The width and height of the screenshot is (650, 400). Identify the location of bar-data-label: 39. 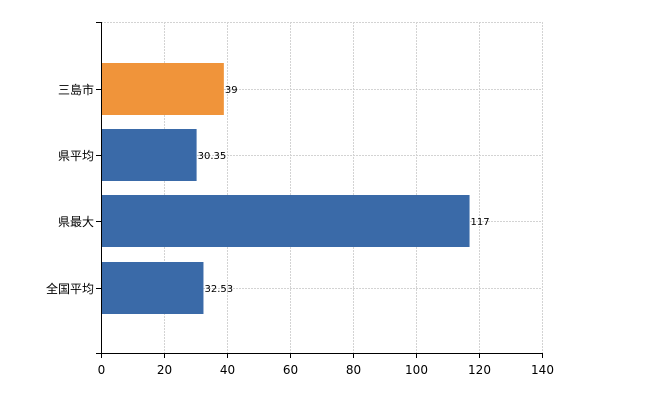
(231, 90).